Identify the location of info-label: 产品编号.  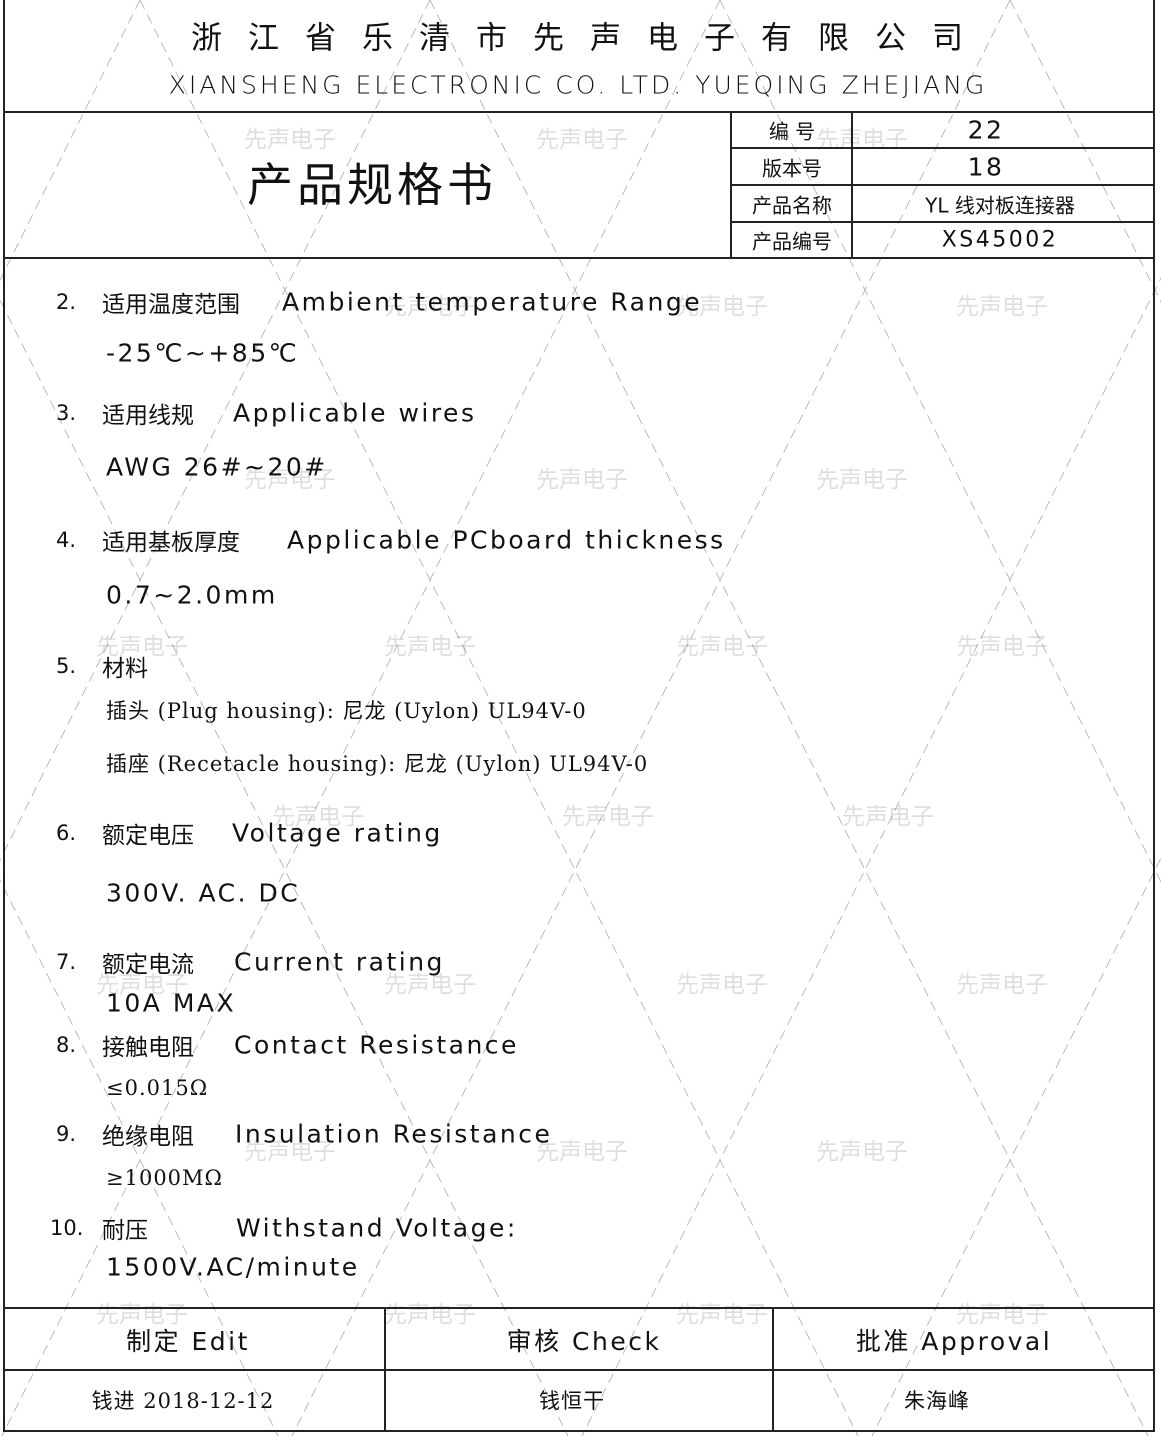
(792, 241).